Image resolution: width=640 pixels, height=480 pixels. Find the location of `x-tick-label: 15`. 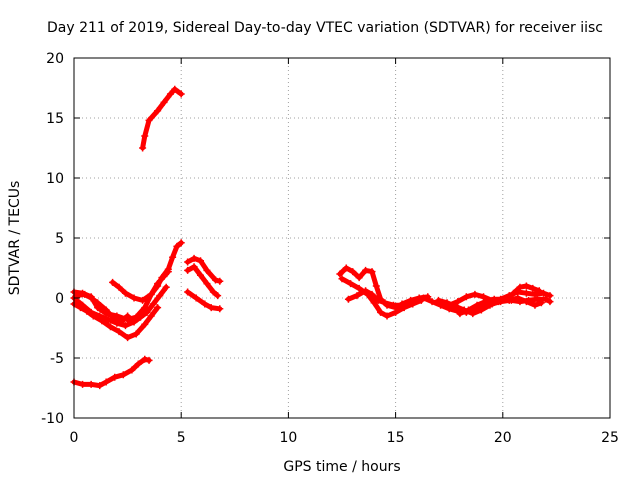

x-tick-label: 15 is located at coordinates (396, 438).